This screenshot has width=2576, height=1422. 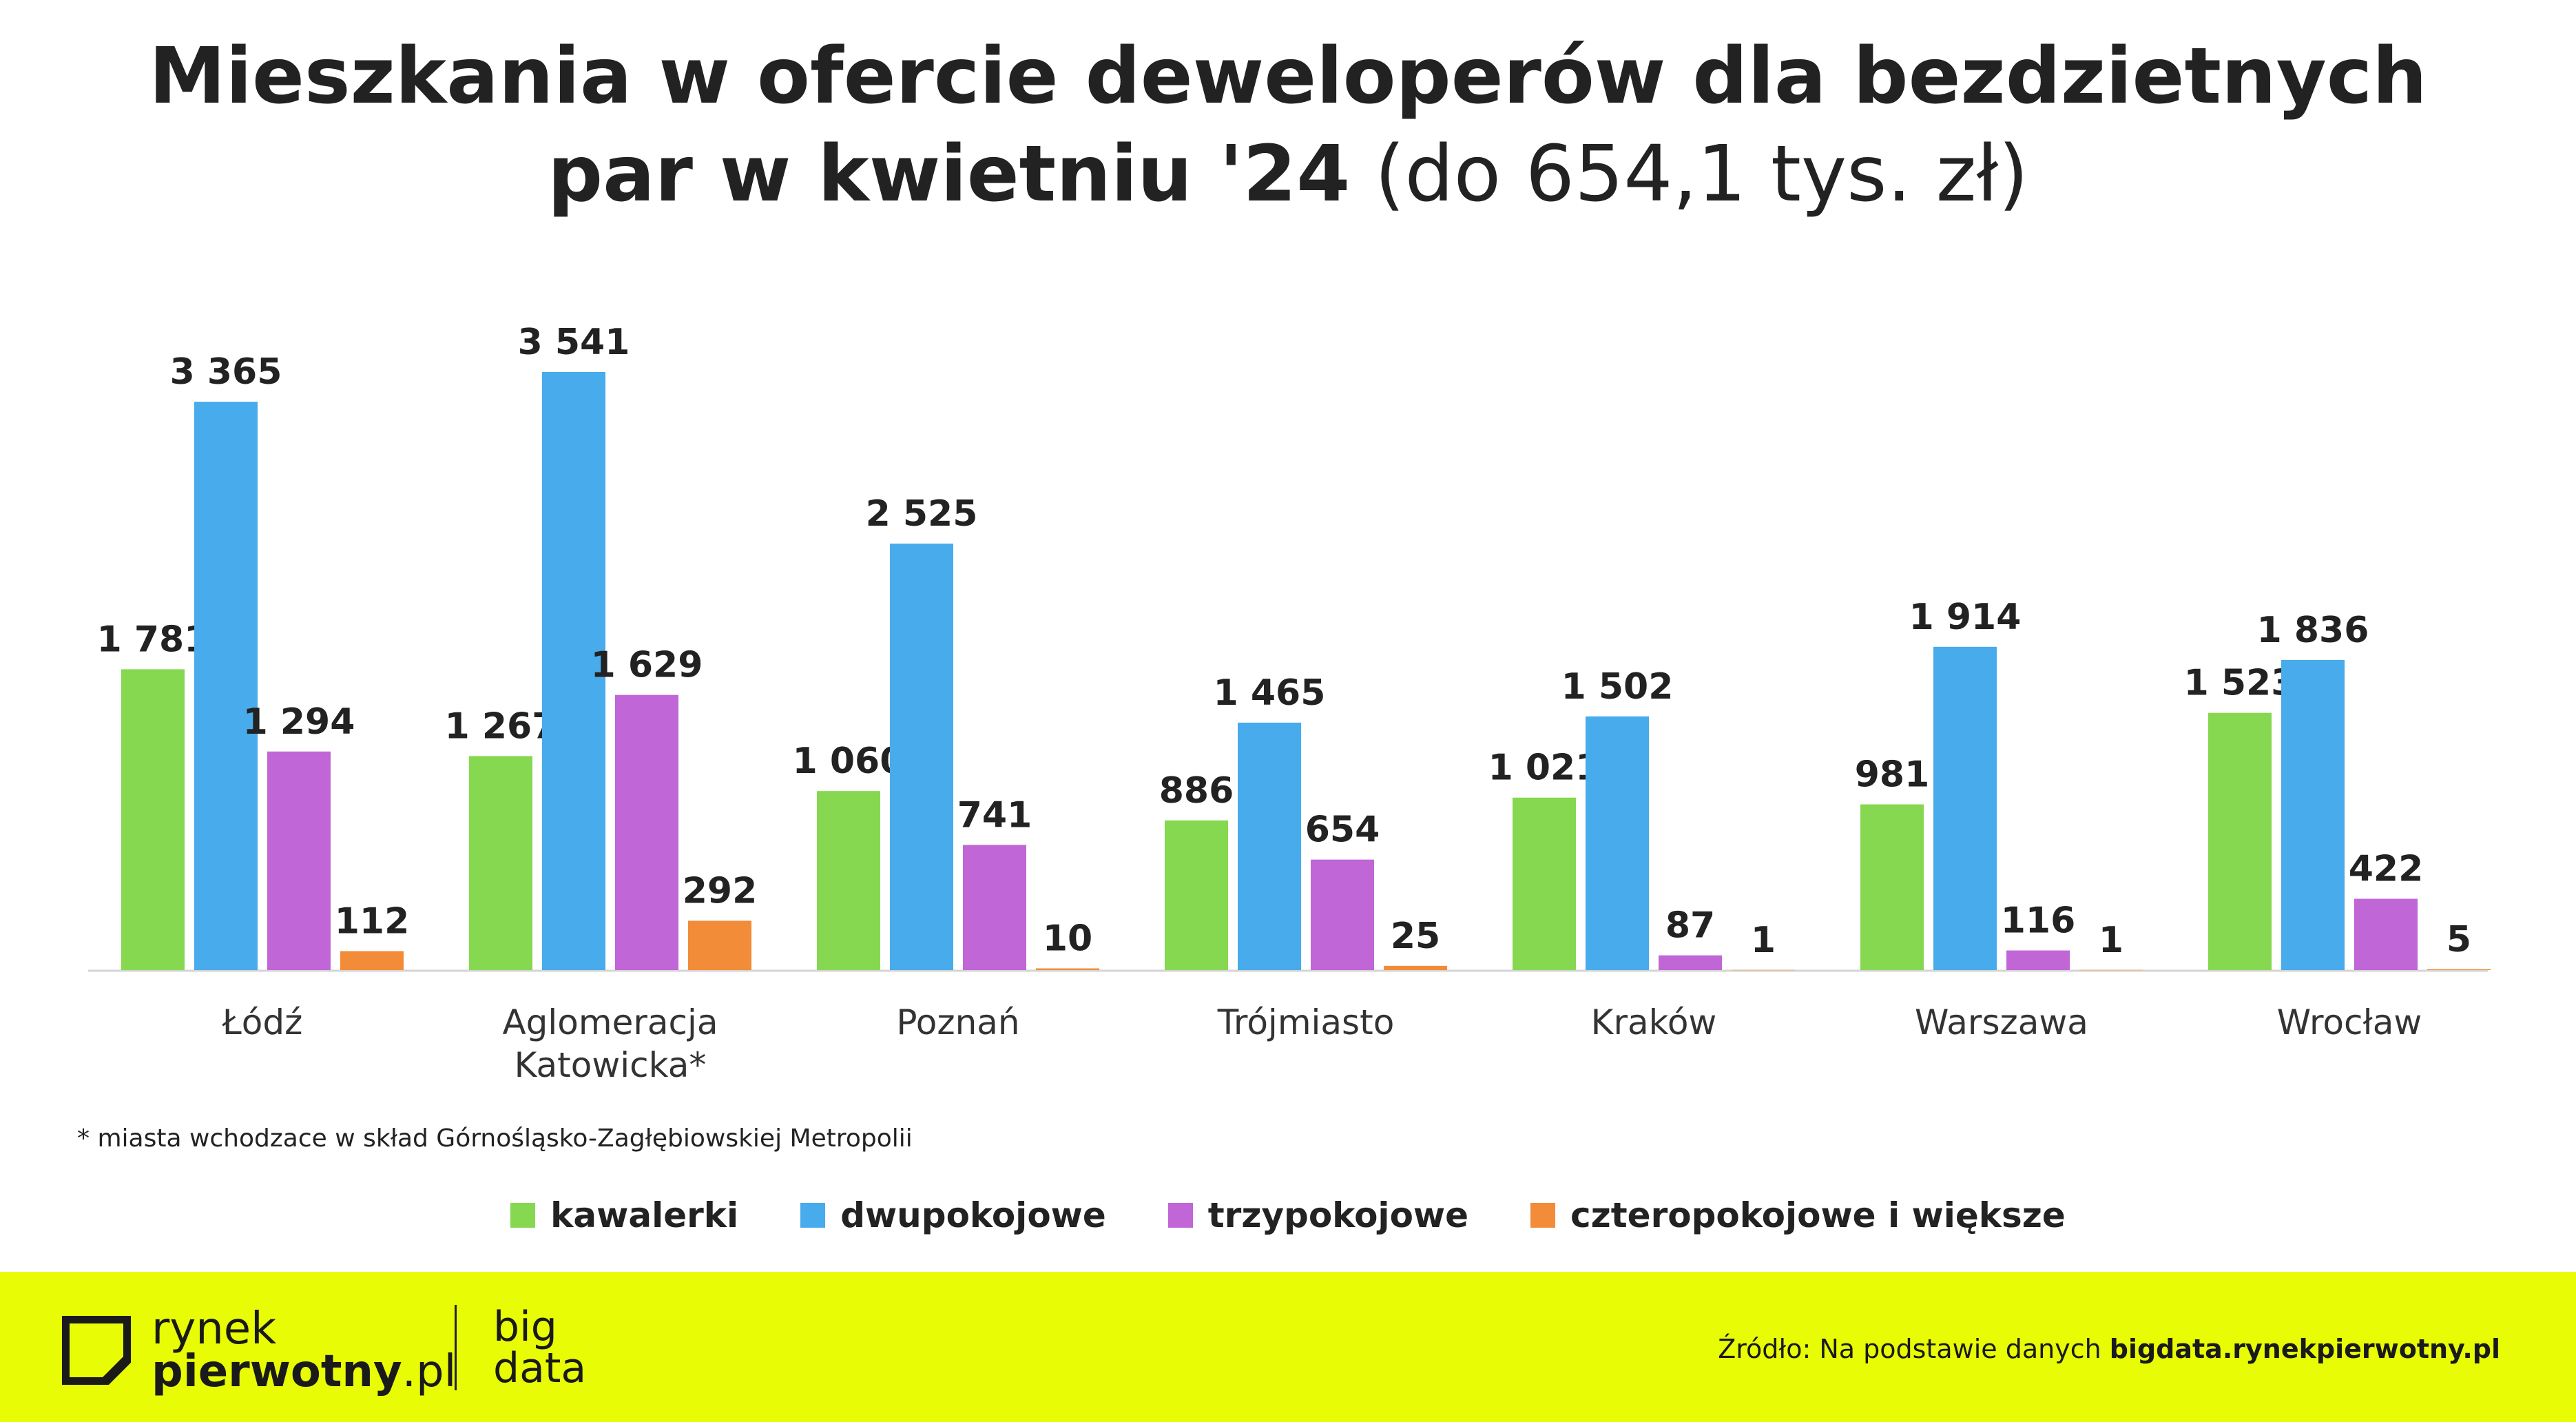 I want to click on legend-item: dwupokojowe, so click(x=953, y=1215).